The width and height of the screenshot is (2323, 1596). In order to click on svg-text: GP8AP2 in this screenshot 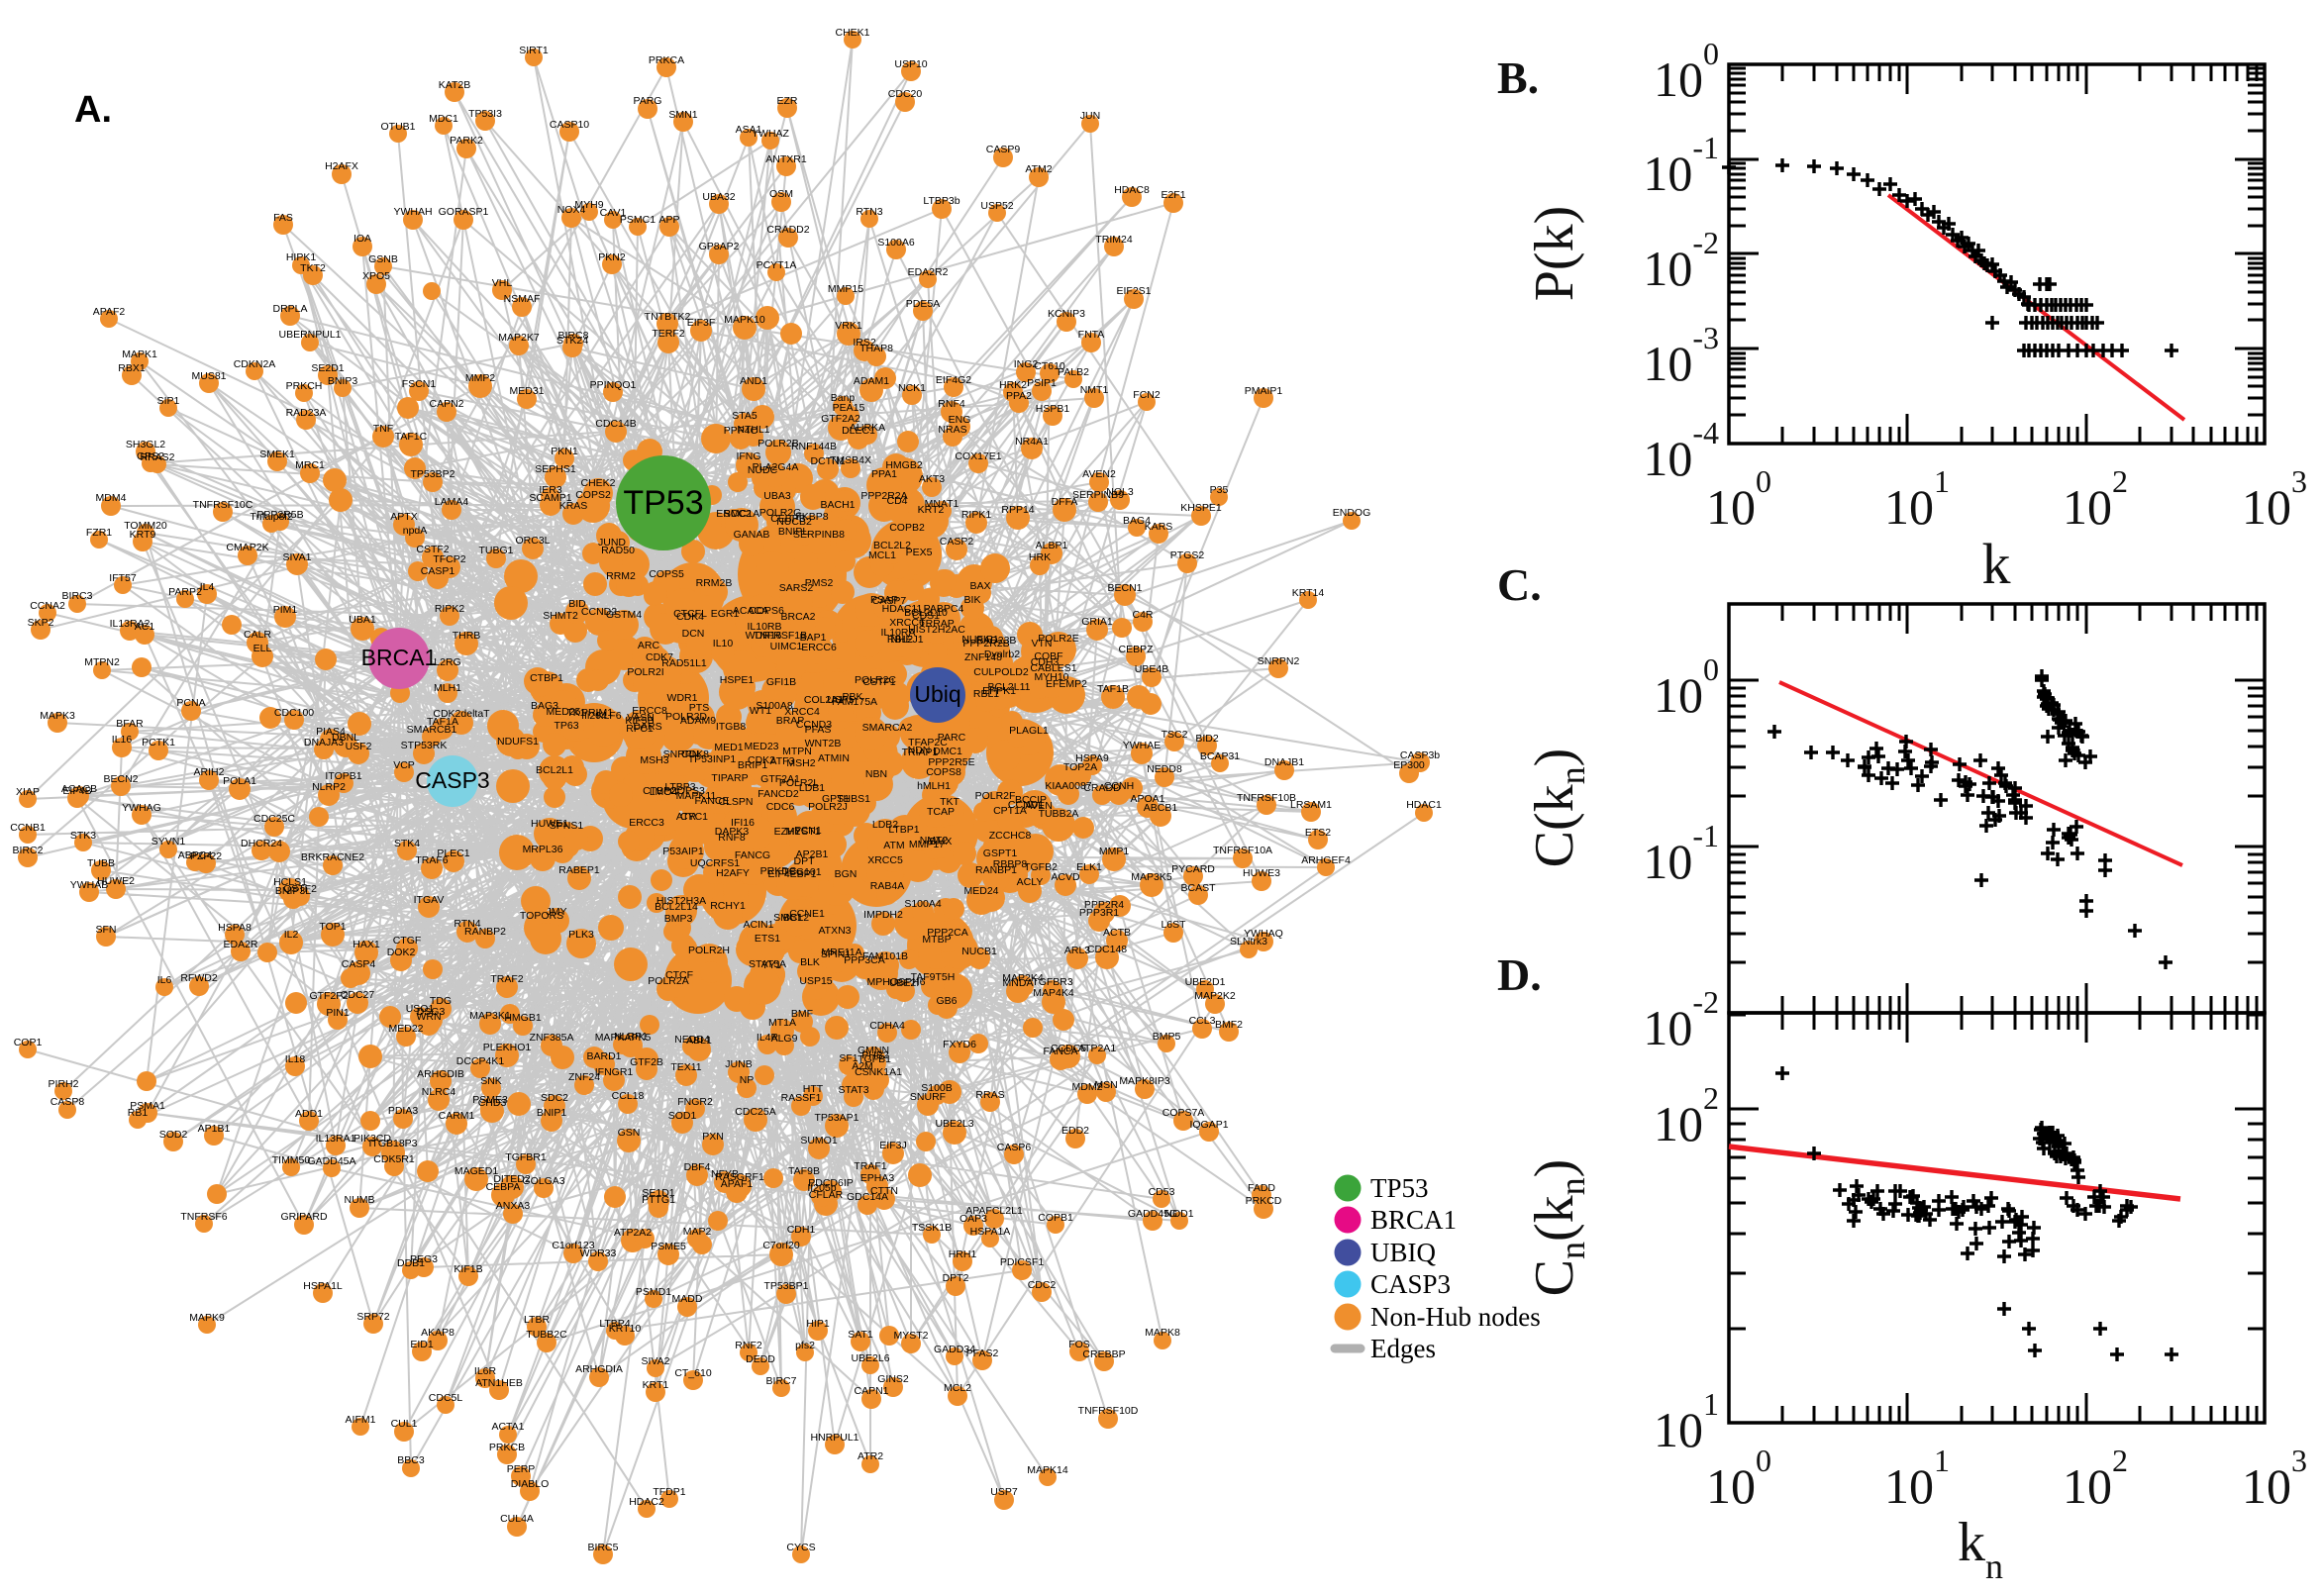, I will do `click(720, 246)`.